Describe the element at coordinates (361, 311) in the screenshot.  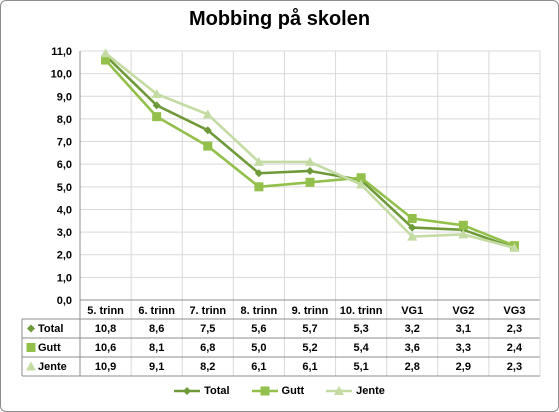
I see `category-label: 10. trinn` at that location.